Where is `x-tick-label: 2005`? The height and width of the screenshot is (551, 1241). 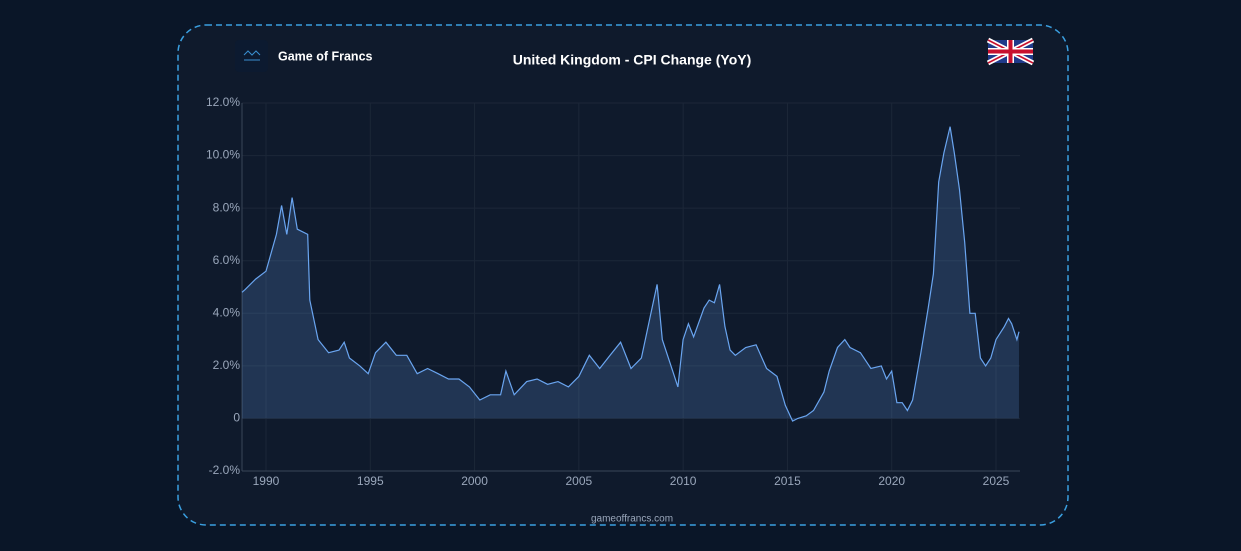 x-tick-label: 2005 is located at coordinates (579, 481).